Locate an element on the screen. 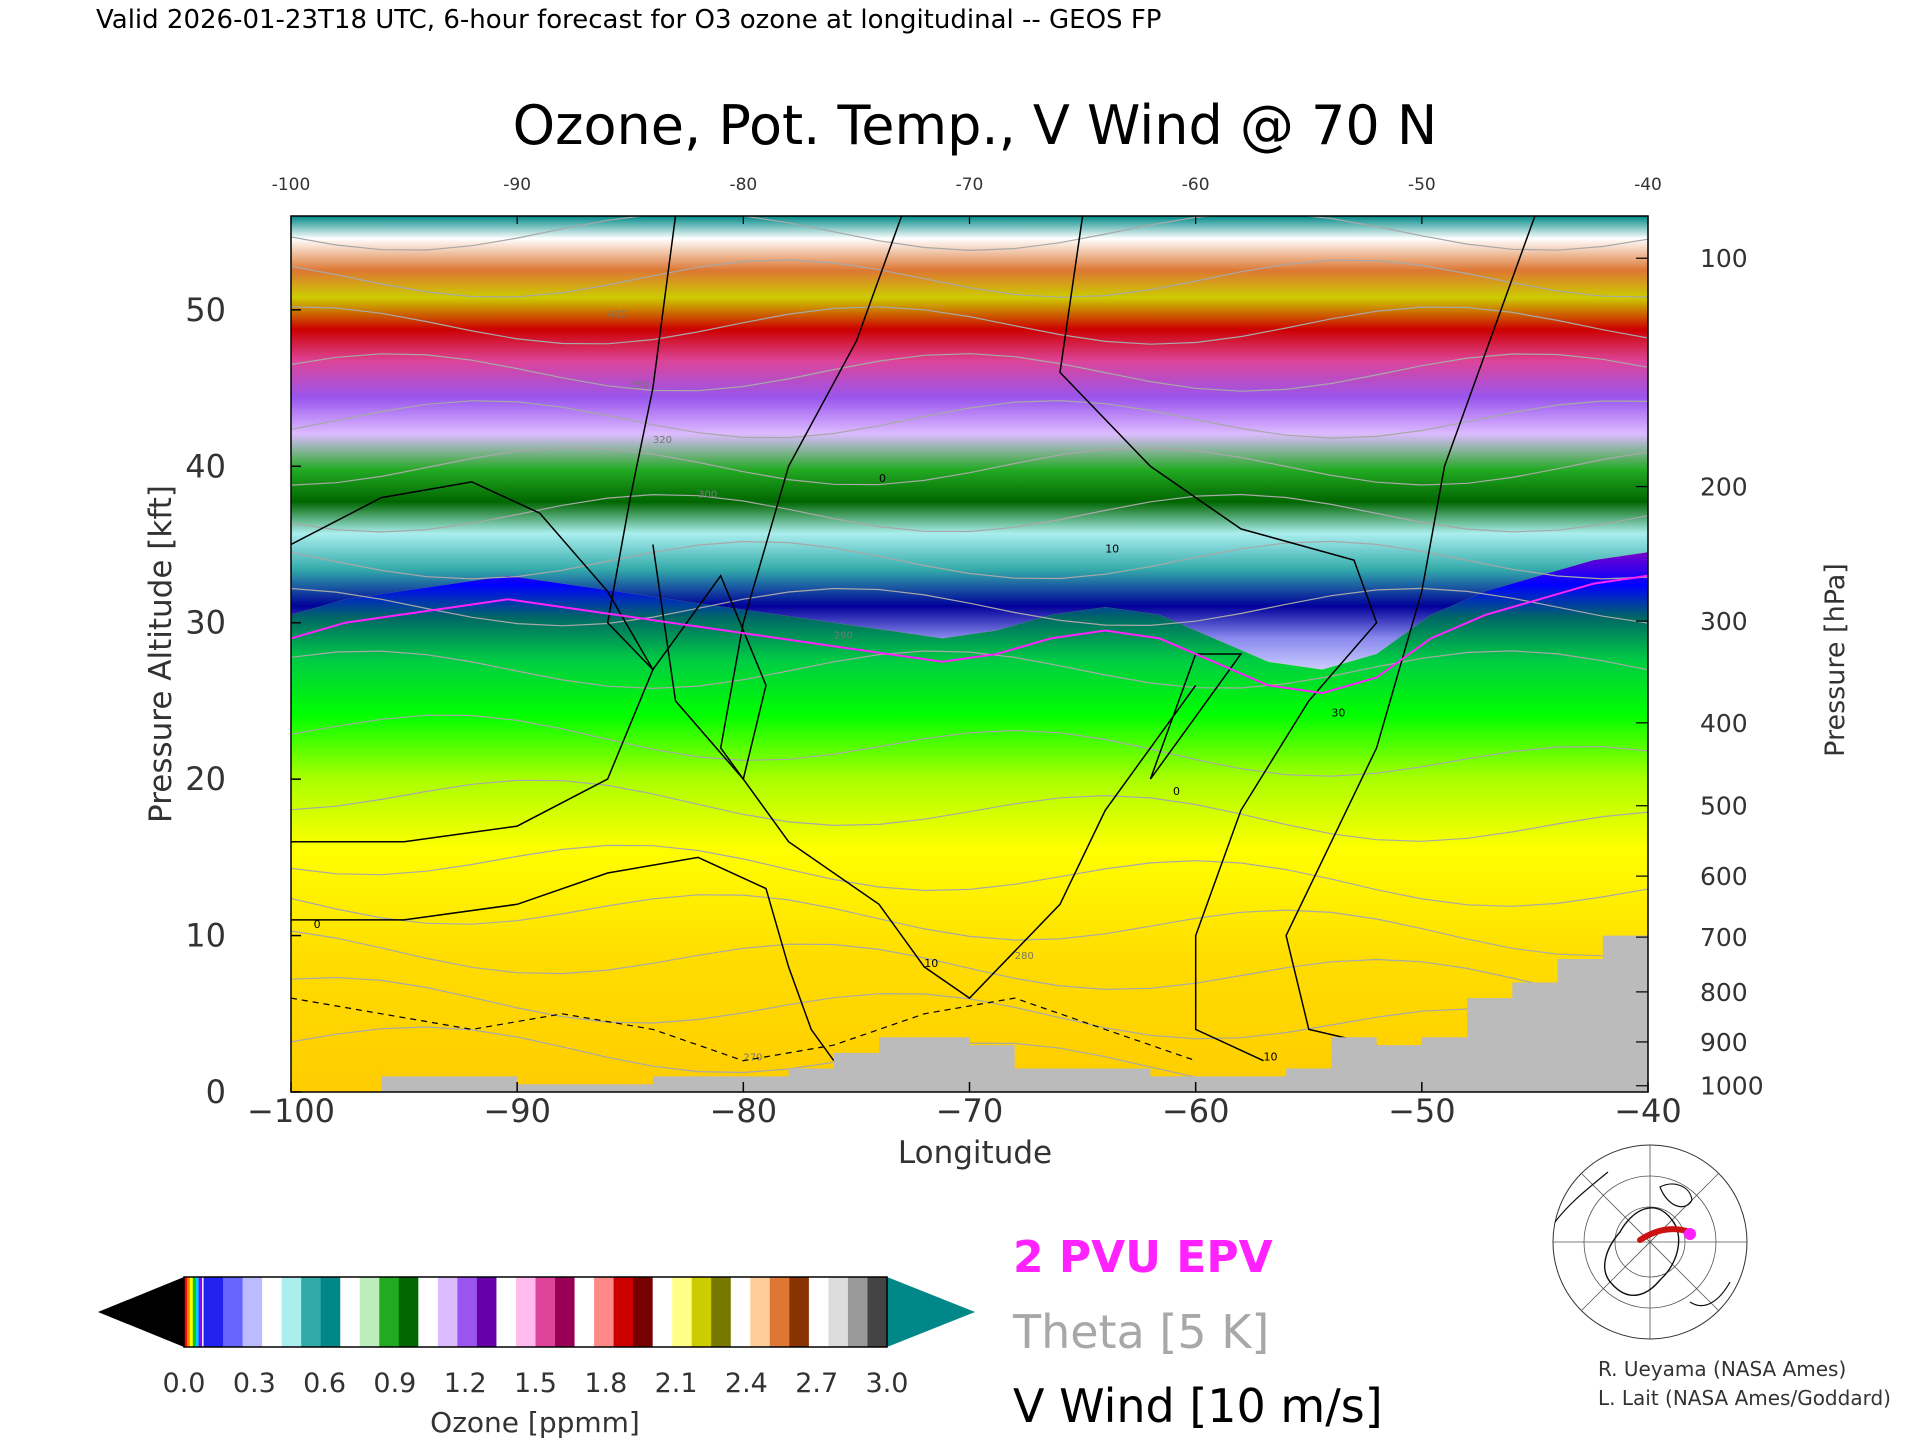 The height and width of the screenshot is (1440, 1920). pressure-axis: 100 200 300 400 500 600 700 800 900 1000 is located at coordinates (1700, 672).